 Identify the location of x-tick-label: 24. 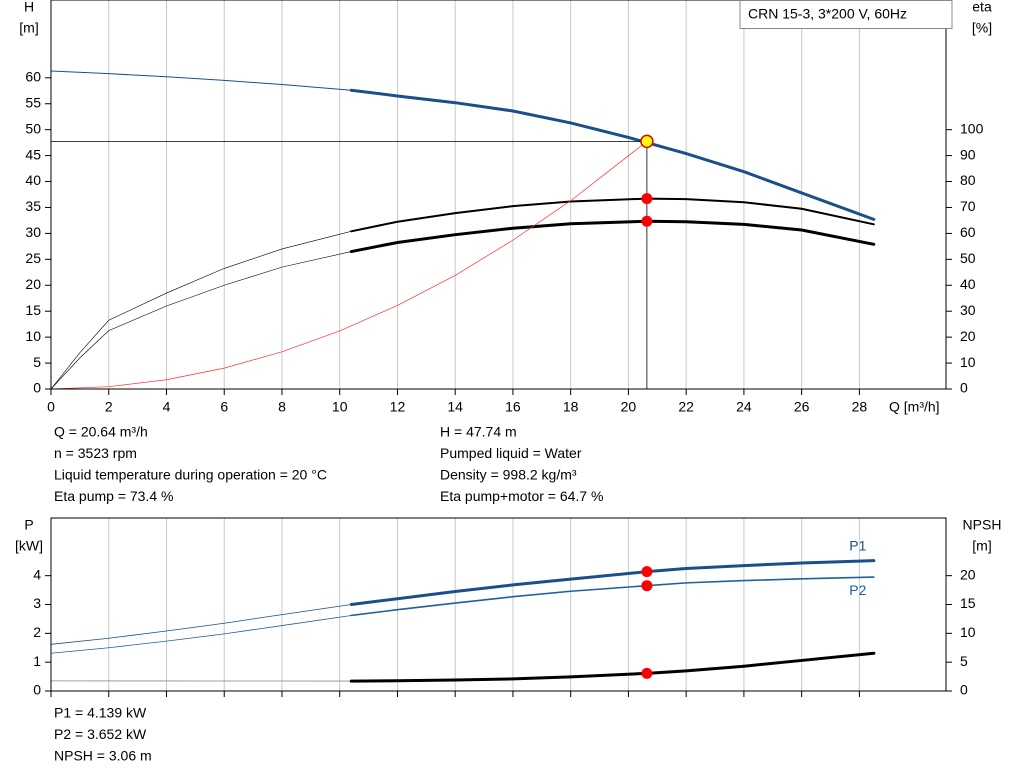
(744, 407).